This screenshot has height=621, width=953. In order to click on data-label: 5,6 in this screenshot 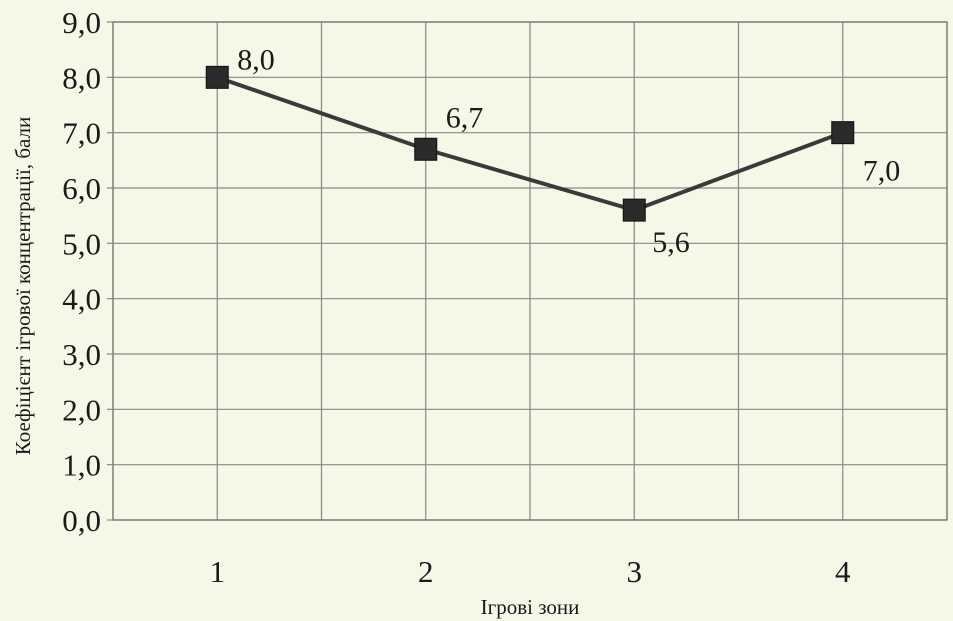, I will do `click(671, 242)`.